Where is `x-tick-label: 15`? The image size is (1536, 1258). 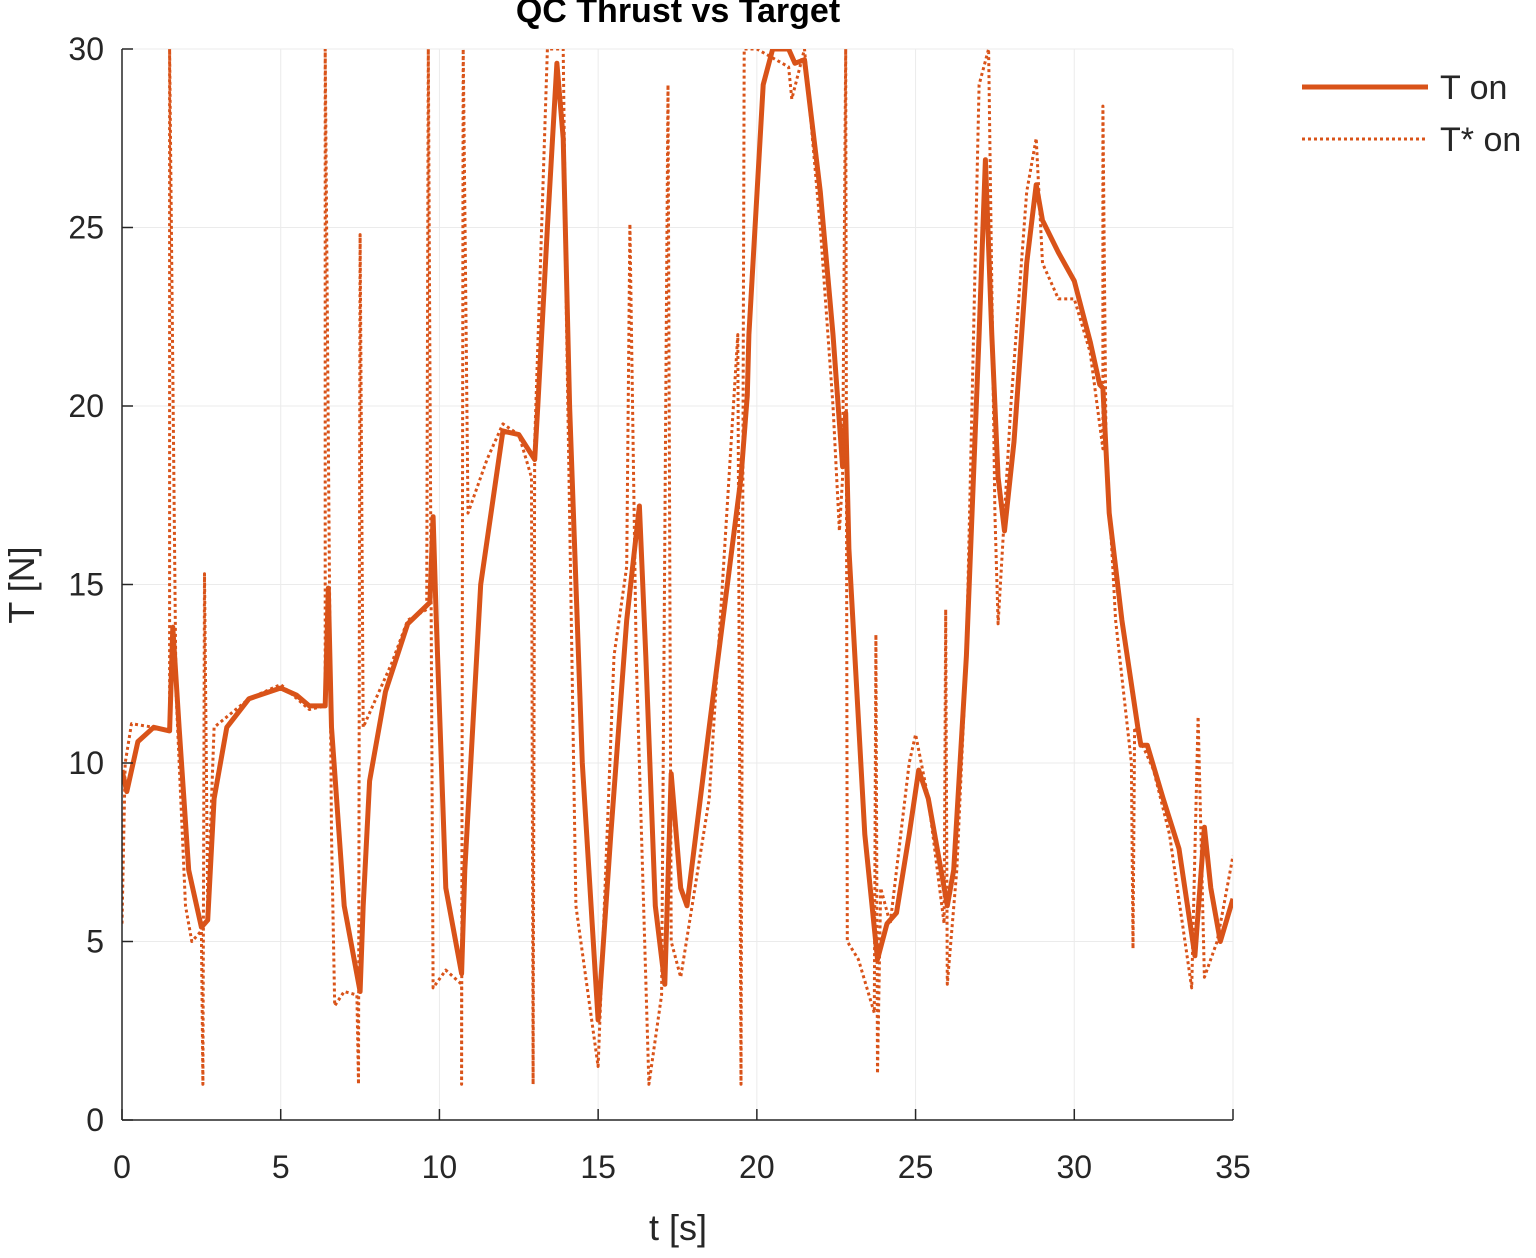 x-tick-label: 15 is located at coordinates (598, 1167).